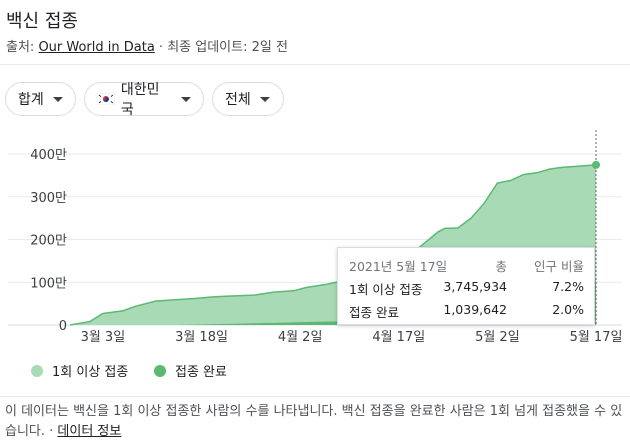  I want to click on tooltip-date: 2021년 5월 17일, so click(398, 266).